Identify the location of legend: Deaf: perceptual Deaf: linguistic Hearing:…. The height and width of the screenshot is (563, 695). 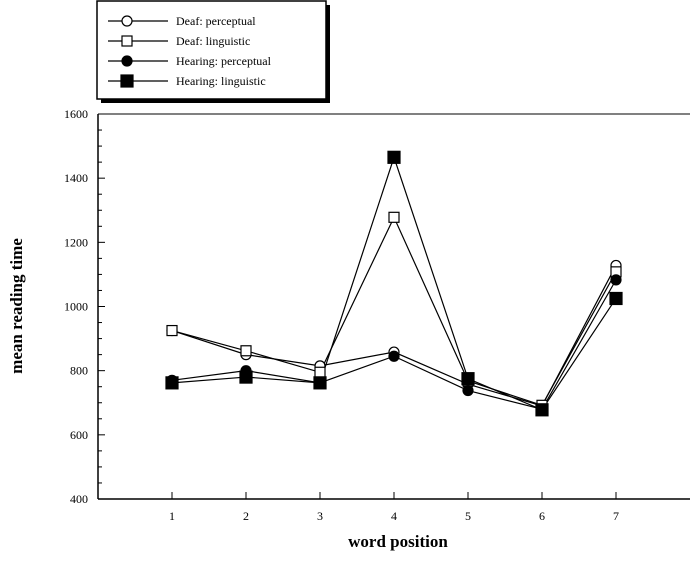
(213, 51).